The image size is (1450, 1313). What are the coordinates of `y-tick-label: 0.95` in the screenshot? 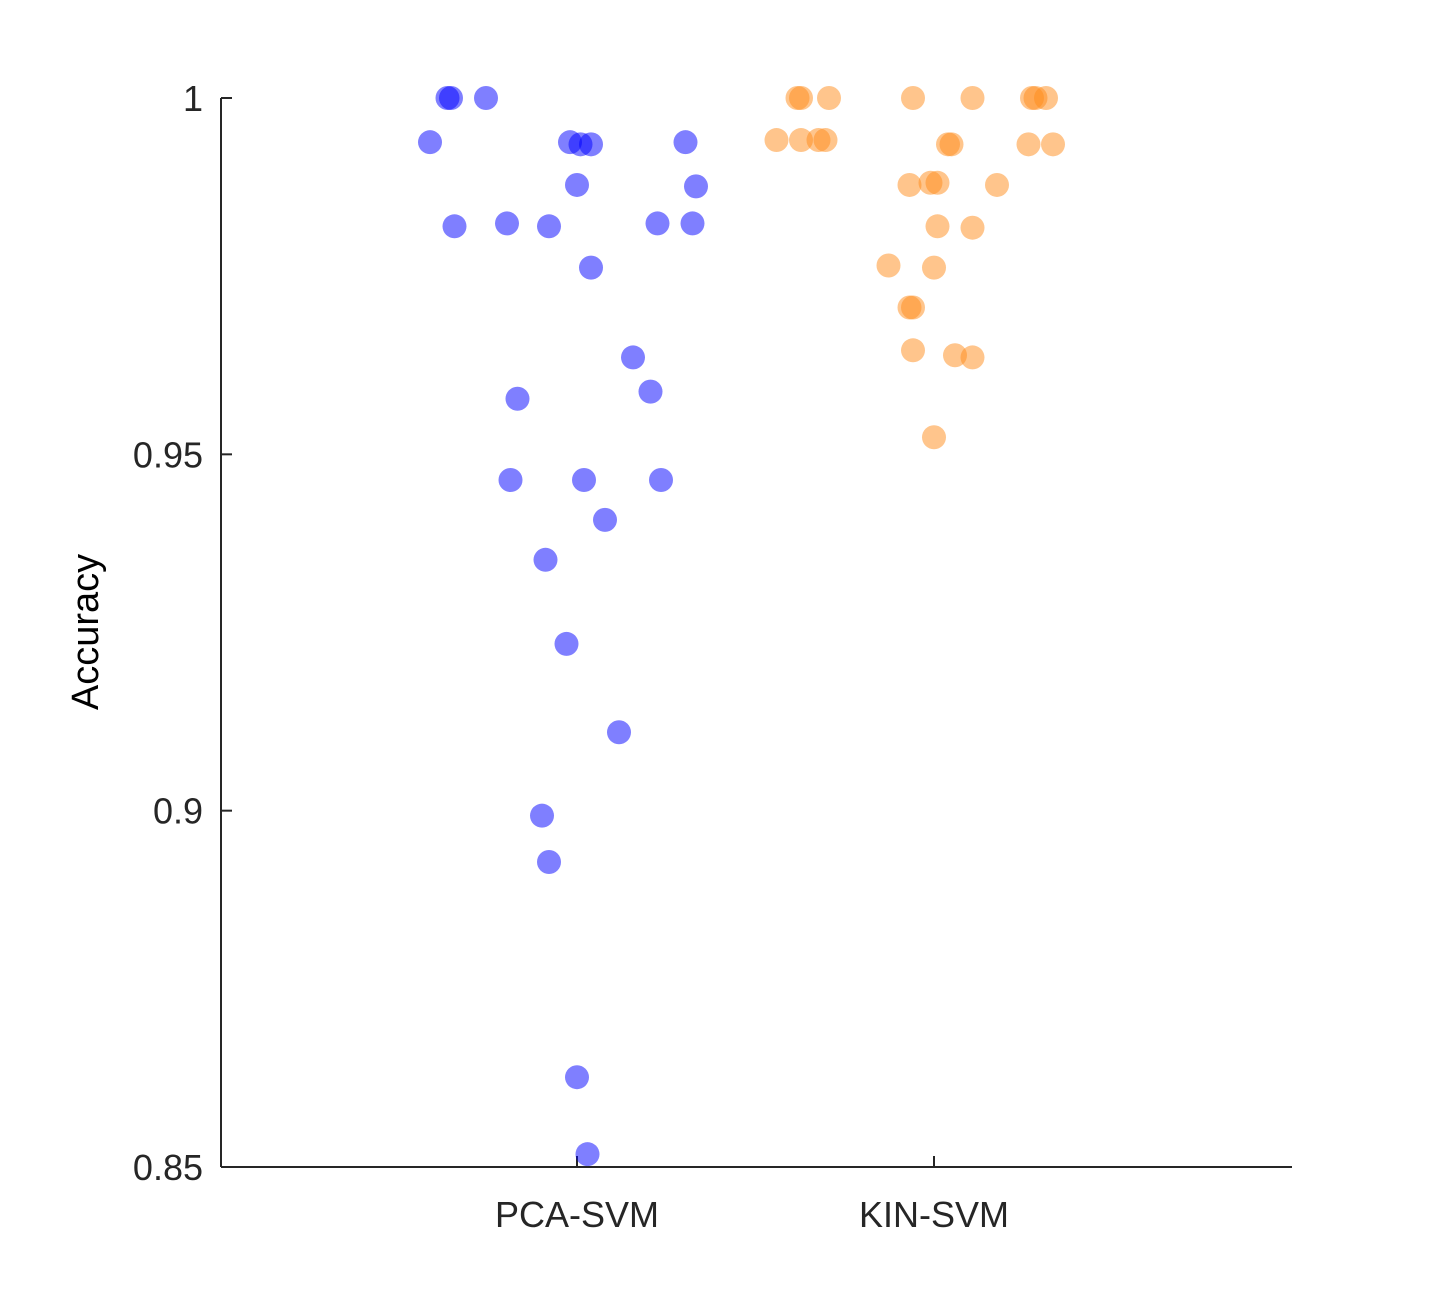 It's located at (168, 454).